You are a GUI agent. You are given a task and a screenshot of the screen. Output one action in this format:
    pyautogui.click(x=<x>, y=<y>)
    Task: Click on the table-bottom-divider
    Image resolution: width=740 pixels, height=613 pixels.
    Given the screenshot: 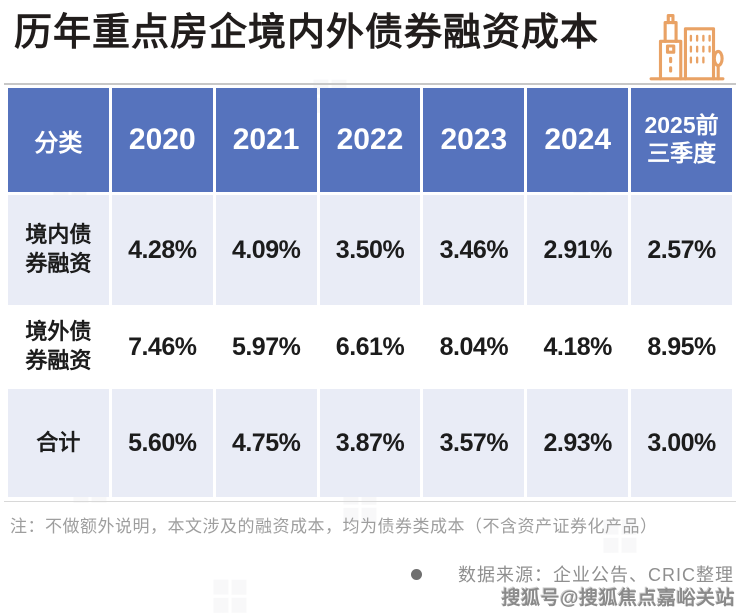 What is the action you would take?
    pyautogui.click(x=370, y=501)
    